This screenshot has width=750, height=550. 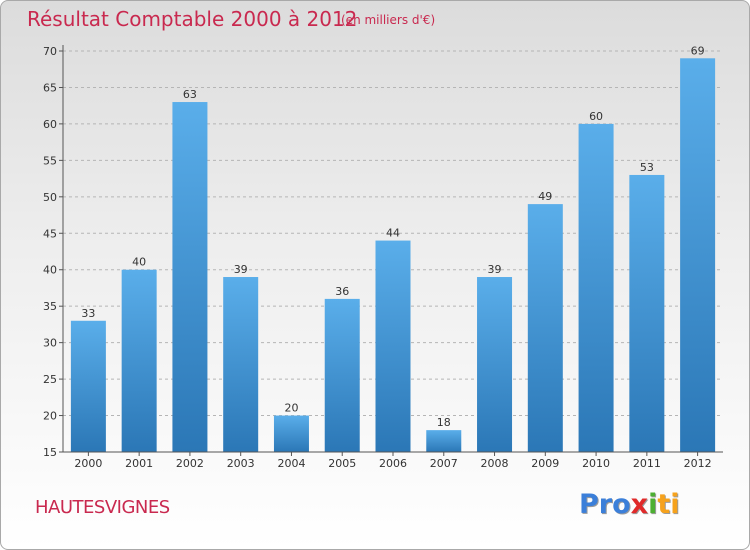 What do you see at coordinates (444, 441) in the screenshot?
I see `bar-2007` at bounding box center [444, 441].